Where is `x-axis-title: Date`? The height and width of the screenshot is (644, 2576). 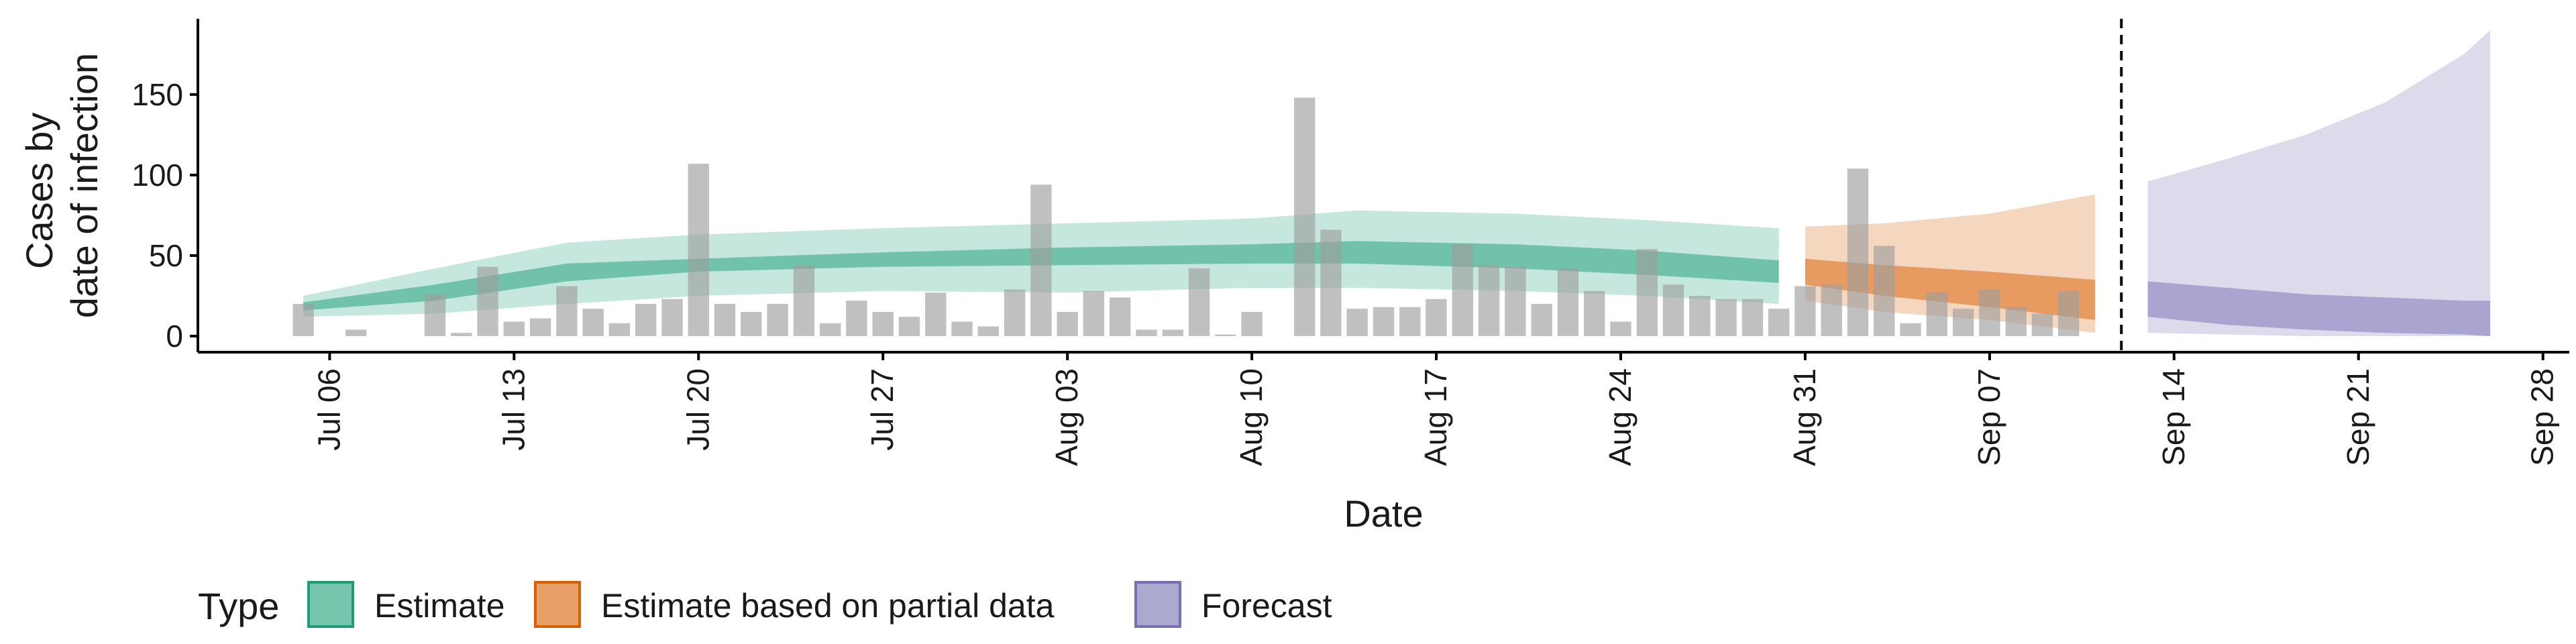
x-axis-title: Date is located at coordinates (1383, 513).